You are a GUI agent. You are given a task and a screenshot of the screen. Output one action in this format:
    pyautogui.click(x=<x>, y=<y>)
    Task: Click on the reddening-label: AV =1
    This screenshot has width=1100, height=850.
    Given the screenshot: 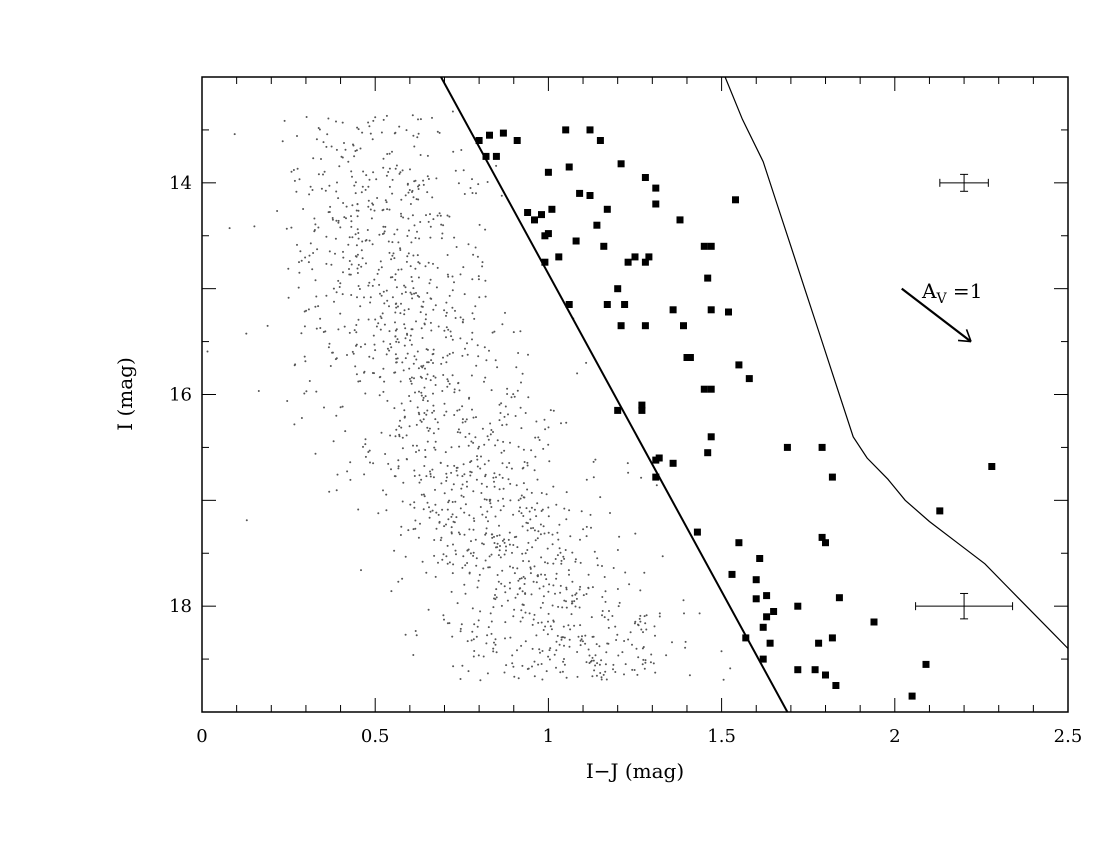 What is the action you would take?
    pyautogui.click(x=951, y=293)
    